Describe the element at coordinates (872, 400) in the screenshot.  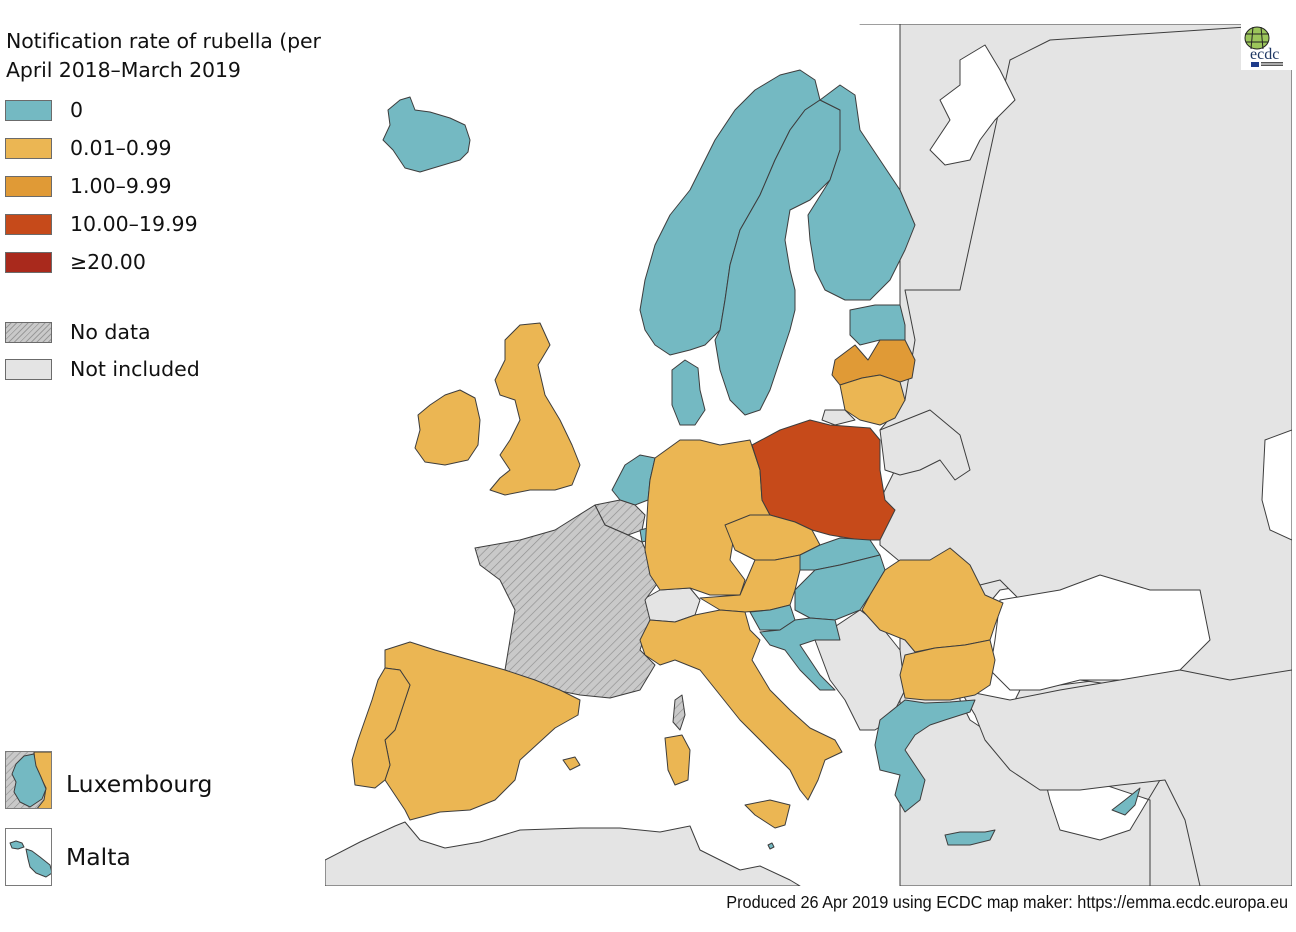
I see `country-lithuania` at that location.